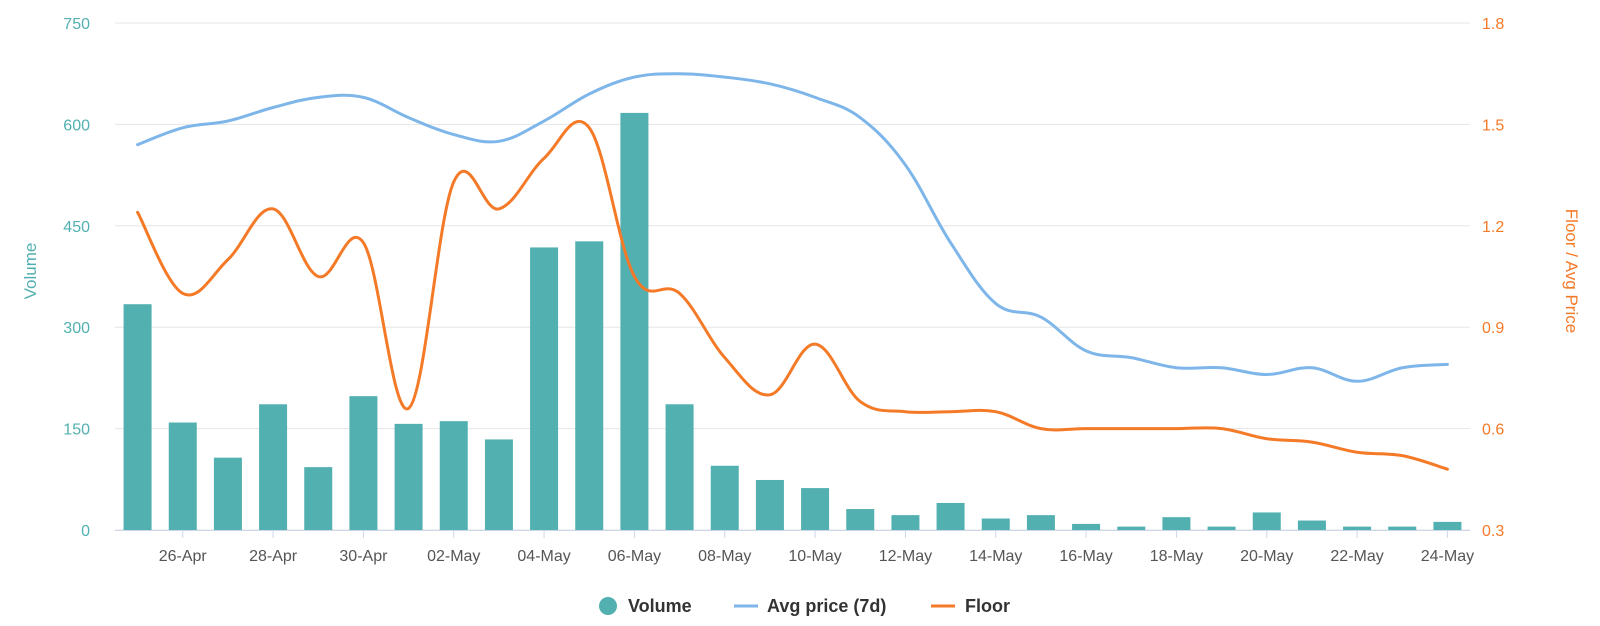 The image size is (1600, 626). What do you see at coordinates (1493, 531) in the screenshot?
I see `right-tick-label: 0.3` at bounding box center [1493, 531].